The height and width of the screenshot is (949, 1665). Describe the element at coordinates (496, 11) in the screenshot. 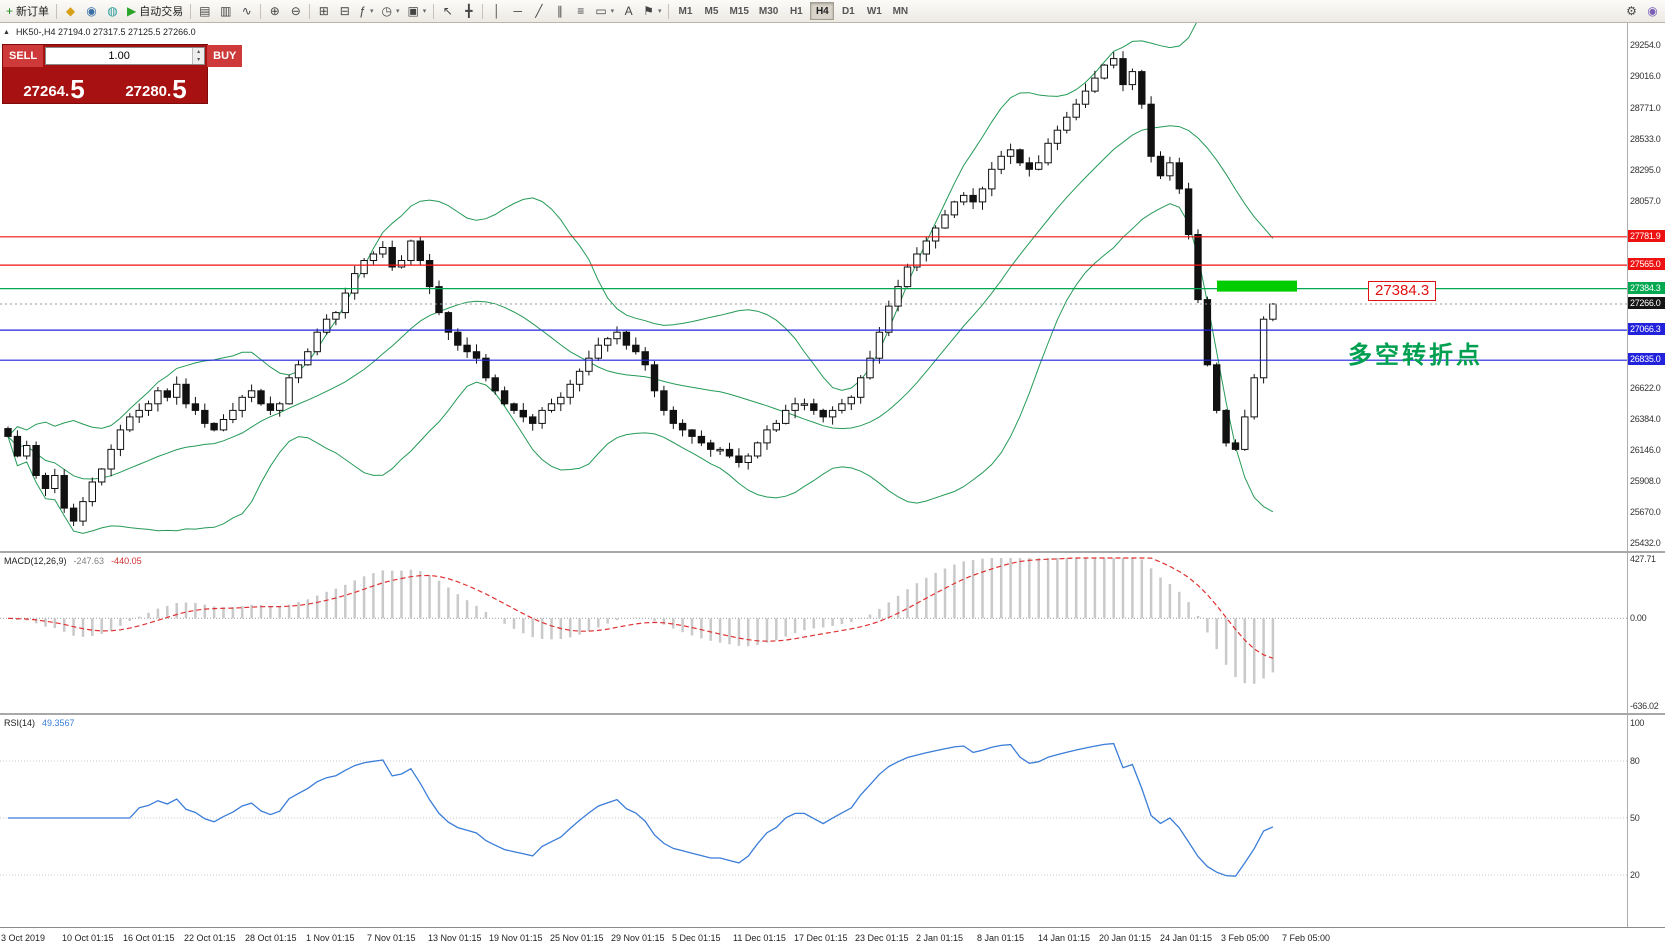

I see `vertical-line-button: │` at that location.